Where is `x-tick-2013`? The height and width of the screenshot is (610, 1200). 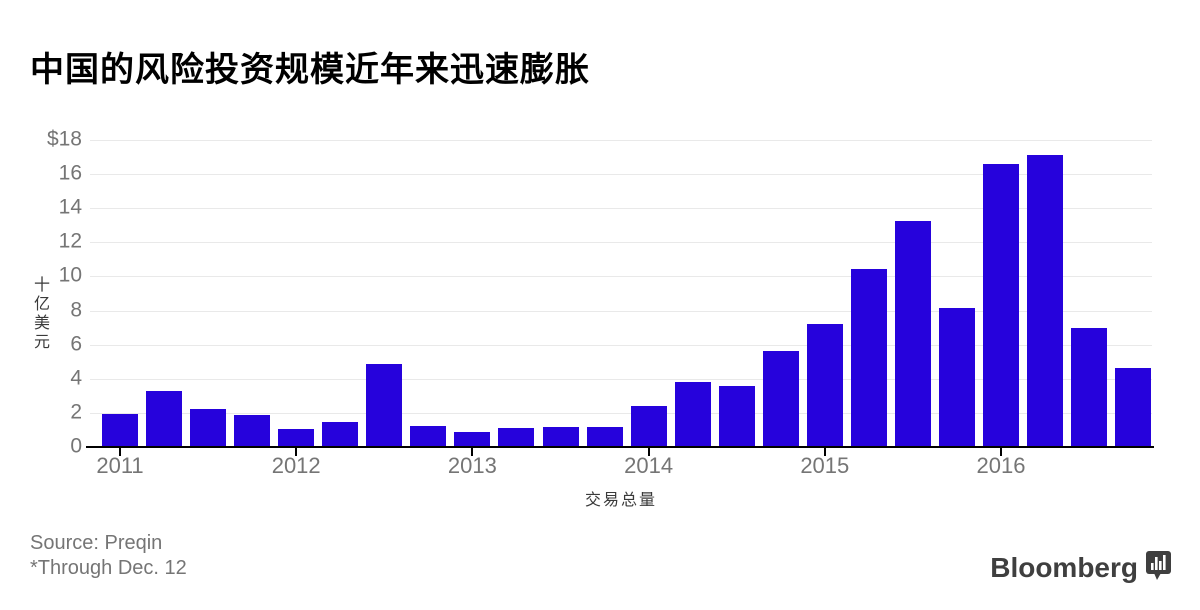 x-tick-2013 is located at coordinates (472, 451).